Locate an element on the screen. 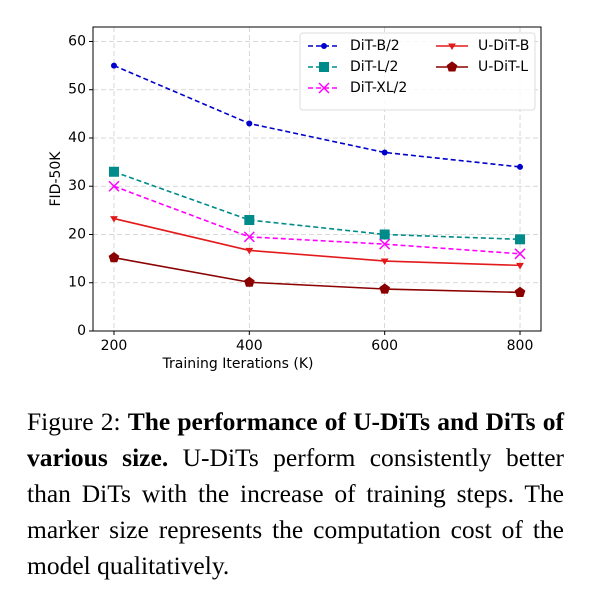  y-tick-label: 0 is located at coordinates (81, 331).